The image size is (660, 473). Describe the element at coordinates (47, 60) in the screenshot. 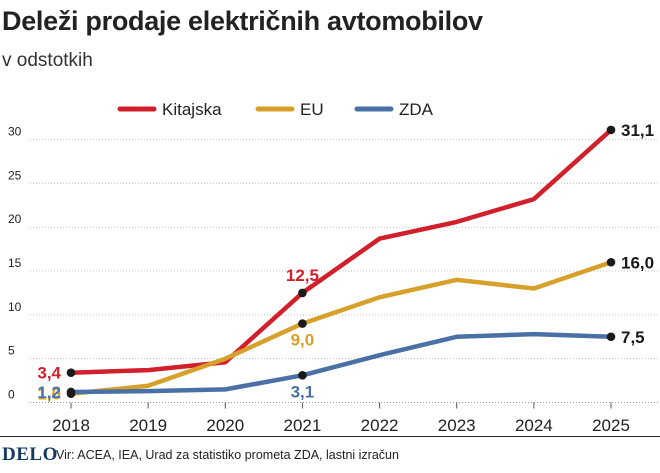

I see `chart-subtitle: v odstotkih` at that location.